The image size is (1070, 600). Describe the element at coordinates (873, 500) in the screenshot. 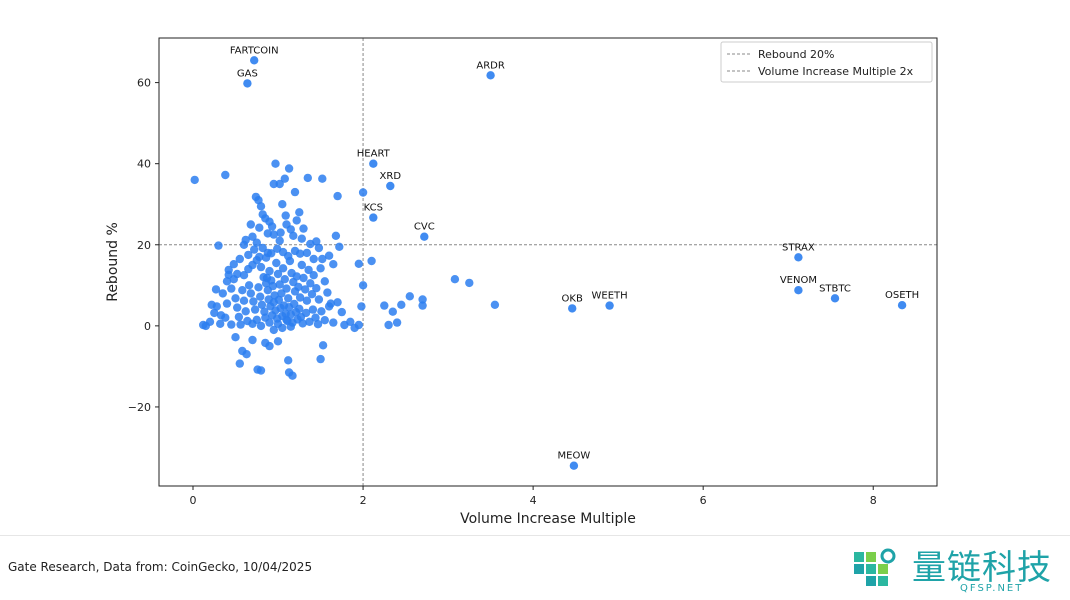

I see `x-tick-label: 8` at that location.